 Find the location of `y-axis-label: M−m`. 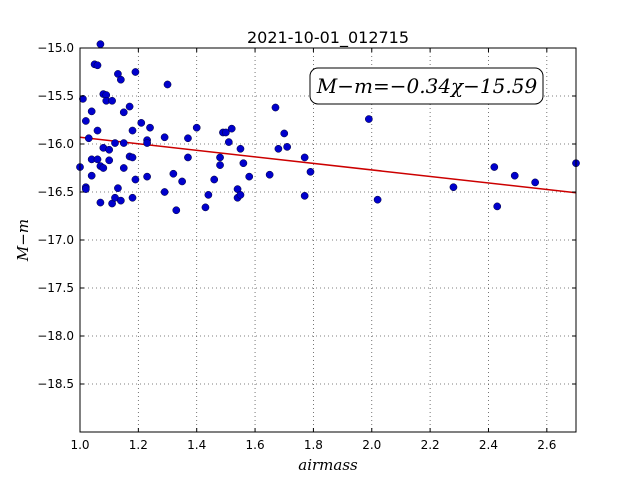

y-axis-label: M−m is located at coordinates (23, 240).